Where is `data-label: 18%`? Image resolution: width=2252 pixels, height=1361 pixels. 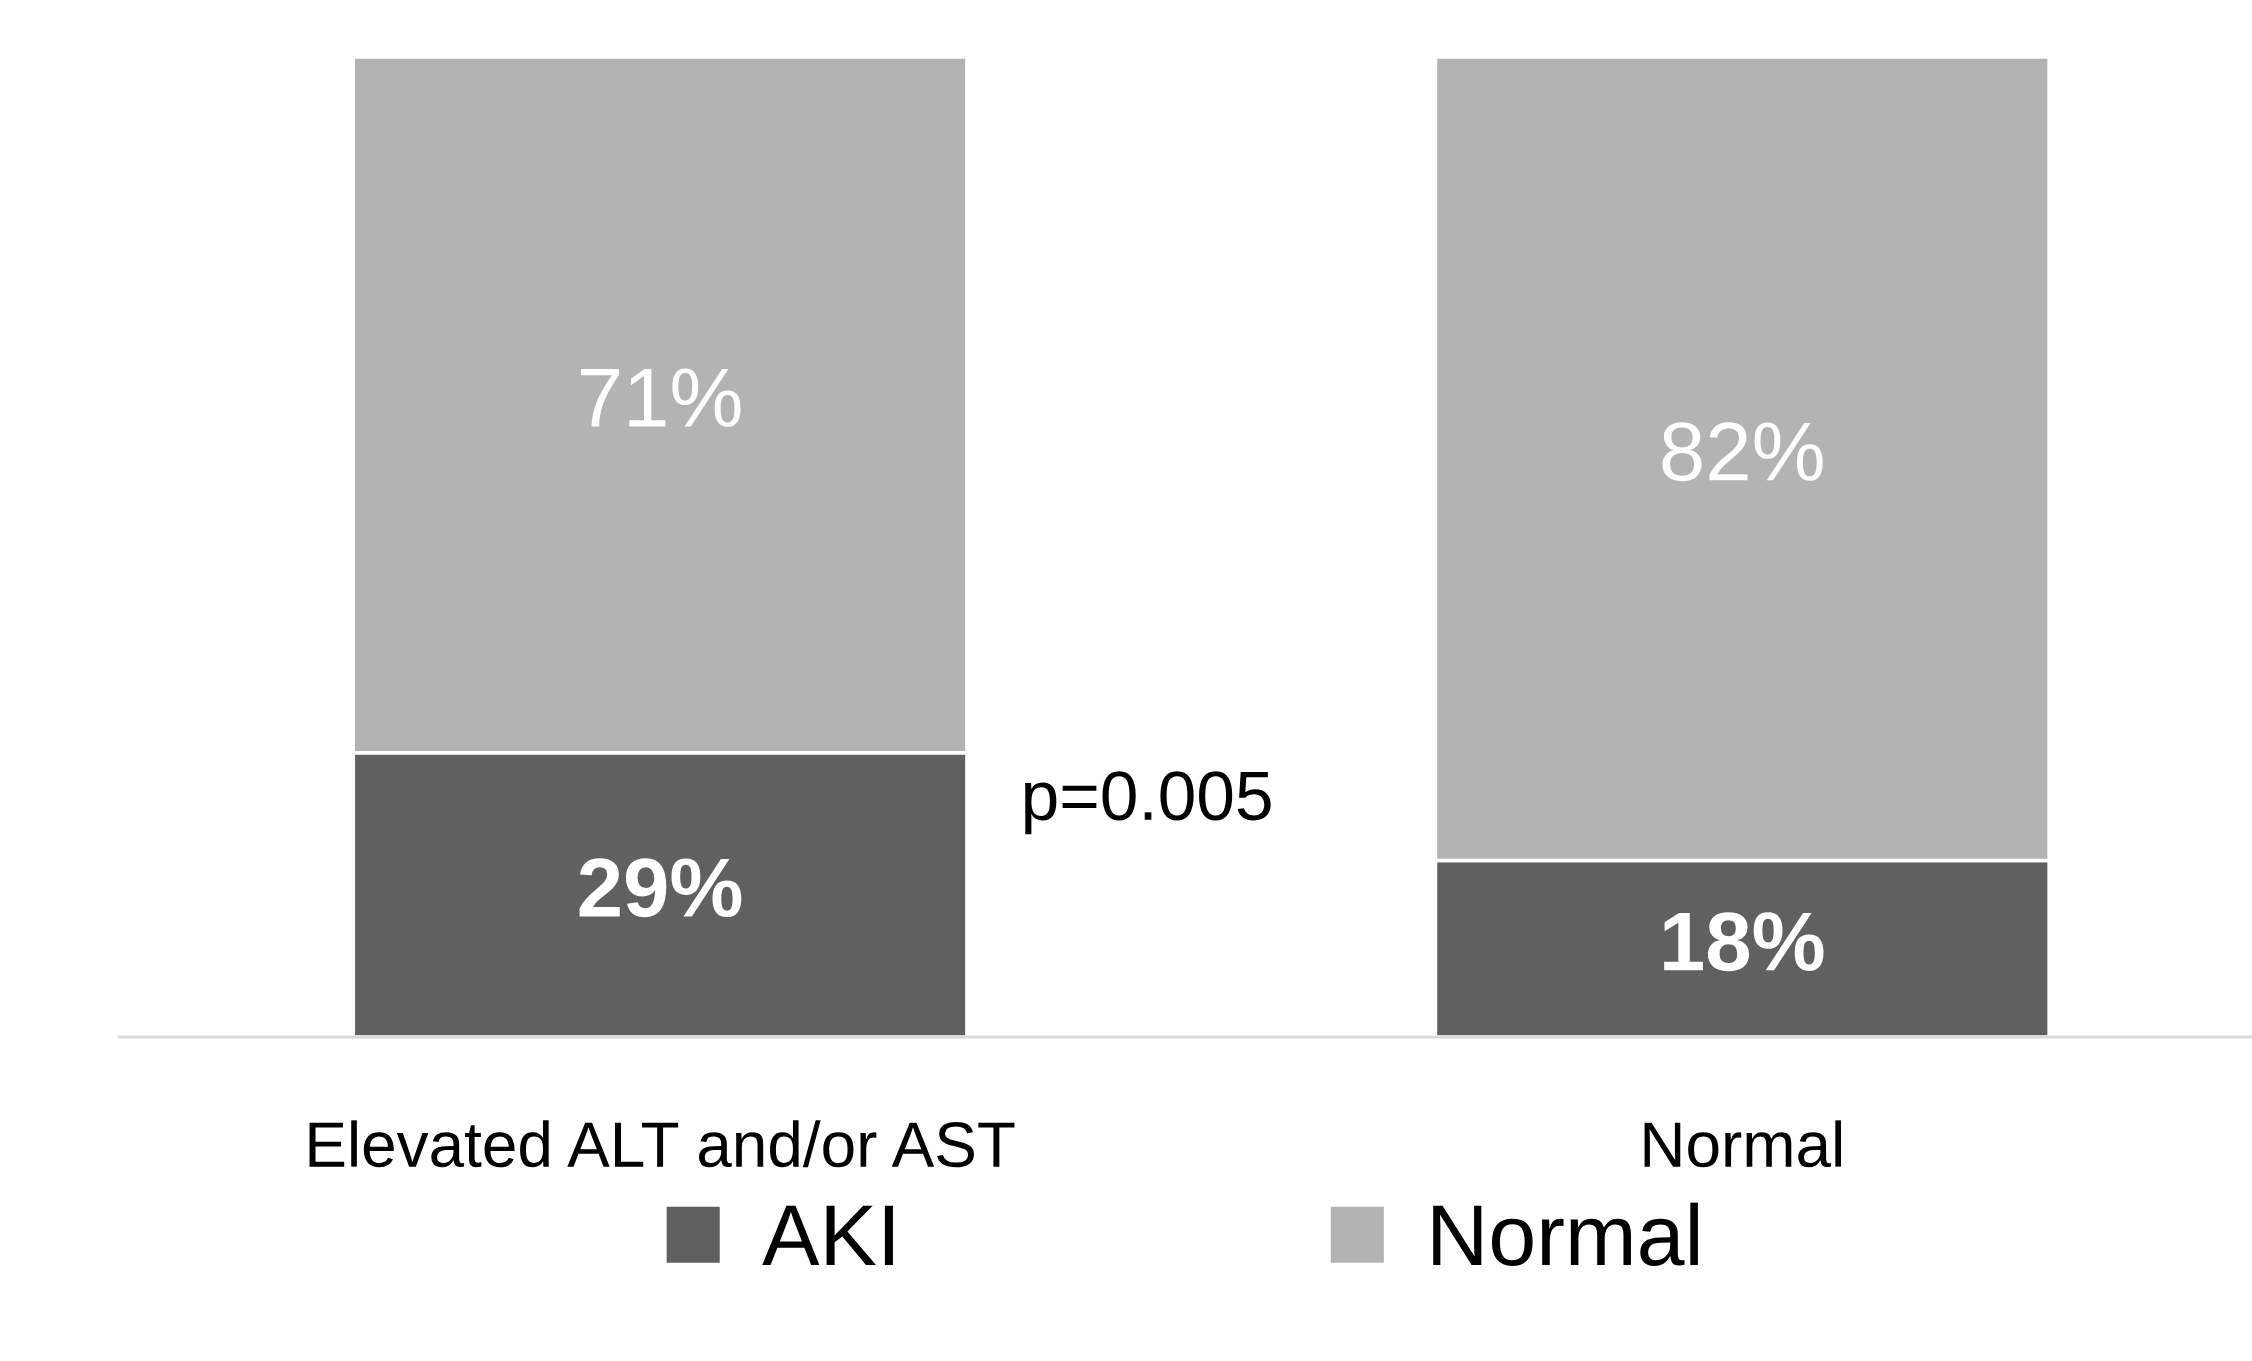 data-label: 18% is located at coordinates (1744, 942).